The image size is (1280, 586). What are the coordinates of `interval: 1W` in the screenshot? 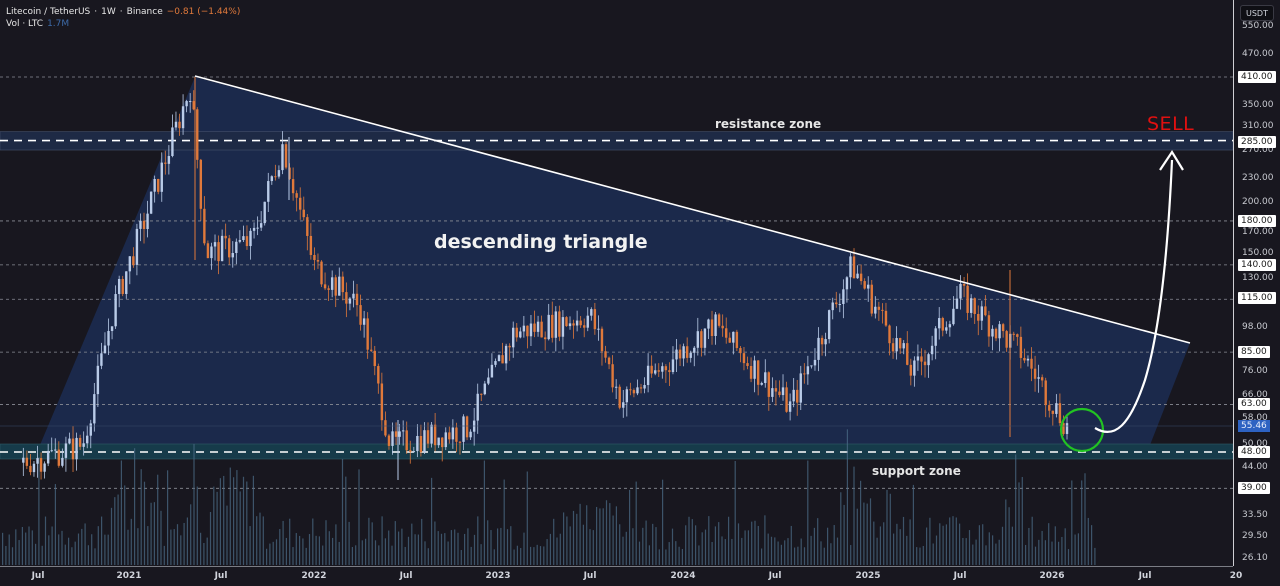 It's located at (108, 12).